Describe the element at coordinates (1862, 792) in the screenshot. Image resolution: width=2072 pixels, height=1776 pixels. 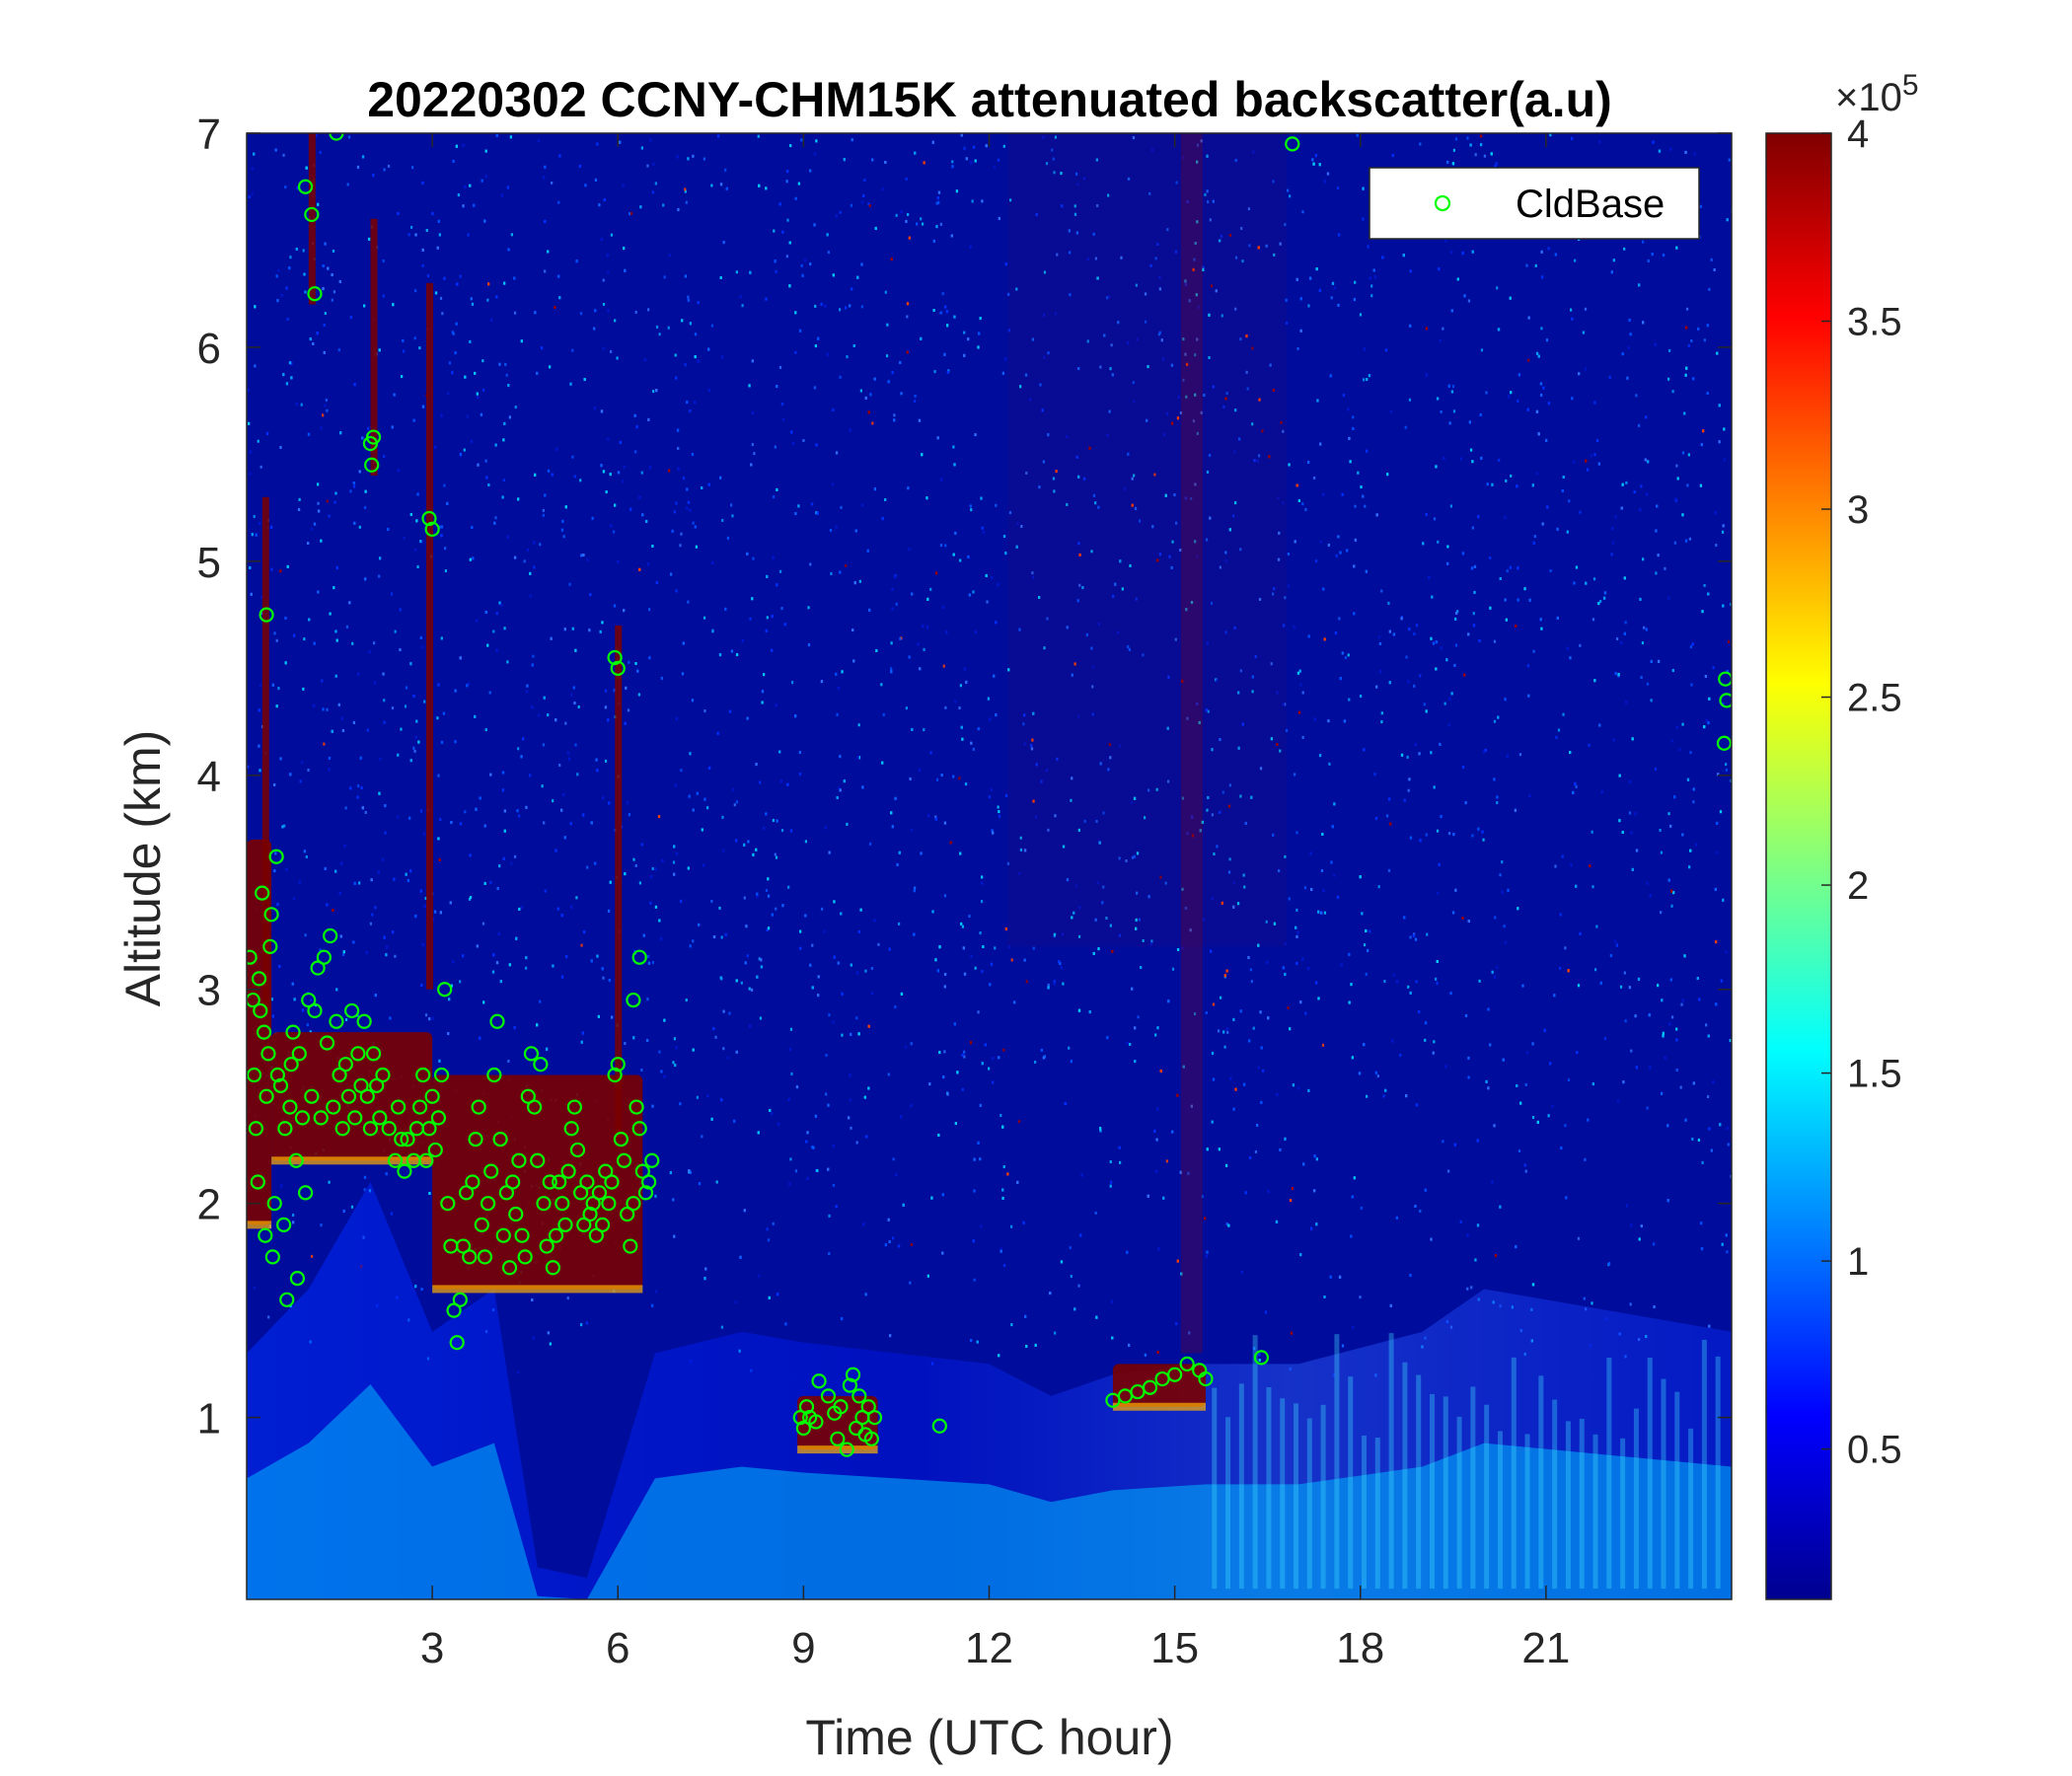
I see `colorbar-ticks: 0.5 1 1.5 2 2.5 3 3.5 4` at that location.